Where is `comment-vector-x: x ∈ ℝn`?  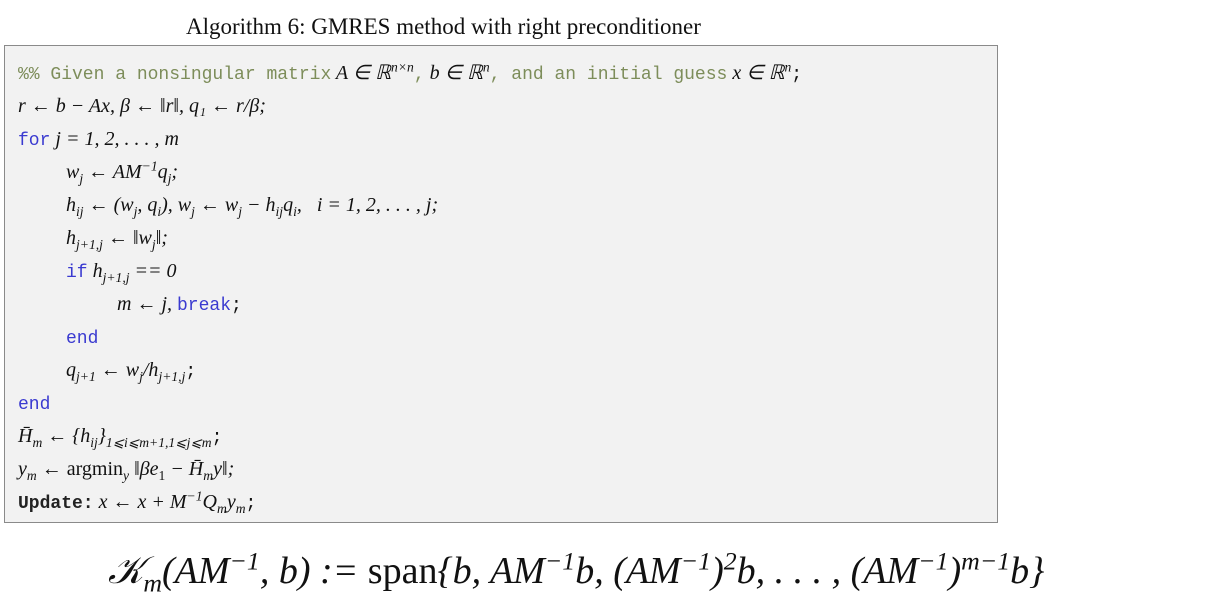
comment-vector-x: x ∈ ℝn is located at coordinates (762, 71).